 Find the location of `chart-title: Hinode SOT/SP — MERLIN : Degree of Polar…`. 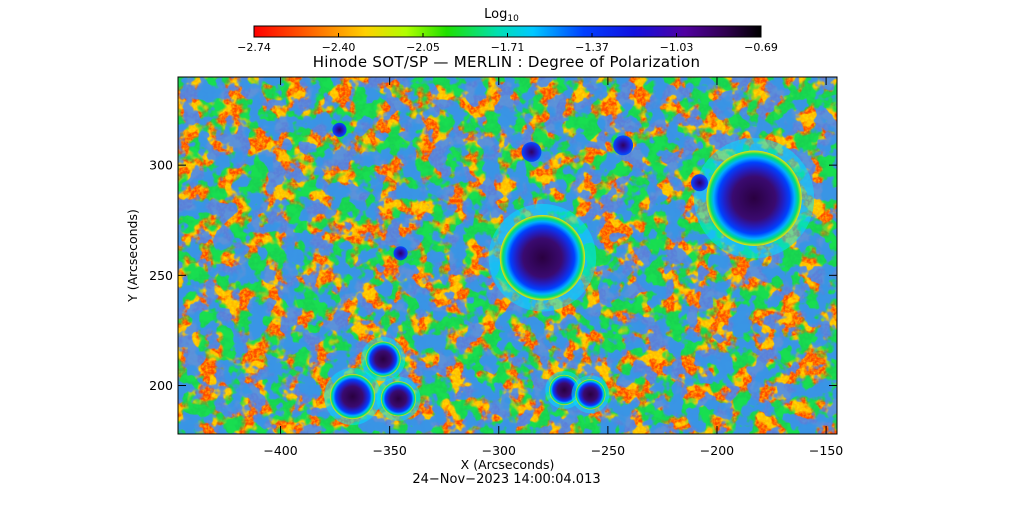

chart-title: Hinode SOT/SP — MERLIN : Degree of Polar… is located at coordinates (506, 62).